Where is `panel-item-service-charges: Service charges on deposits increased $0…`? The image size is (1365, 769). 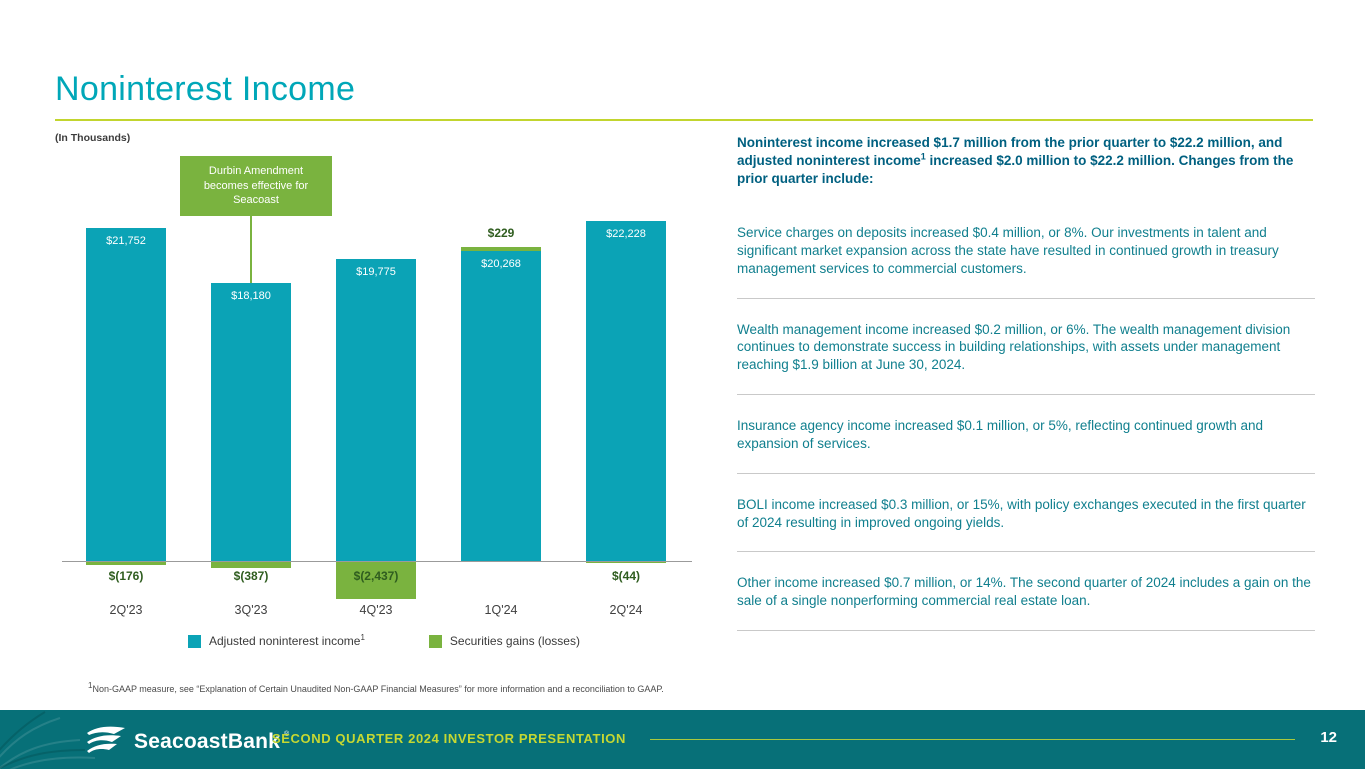 panel-item-service-charges: Service charges on deposits increased $0… is located at coordinates (1026, 250).